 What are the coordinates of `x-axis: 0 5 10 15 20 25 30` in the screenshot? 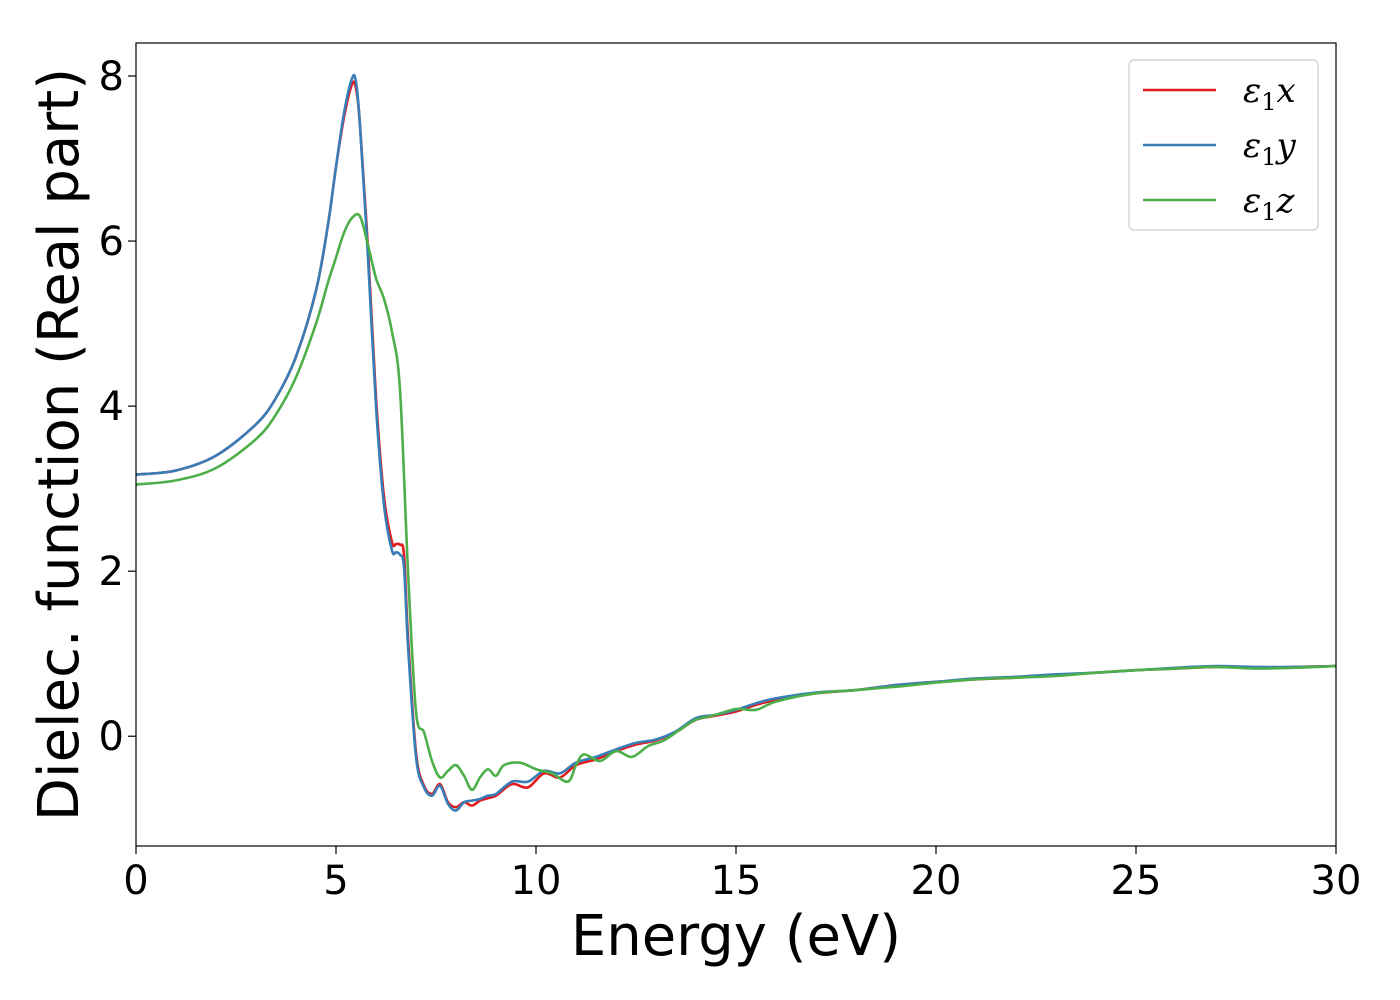 It's located at (742, 875).